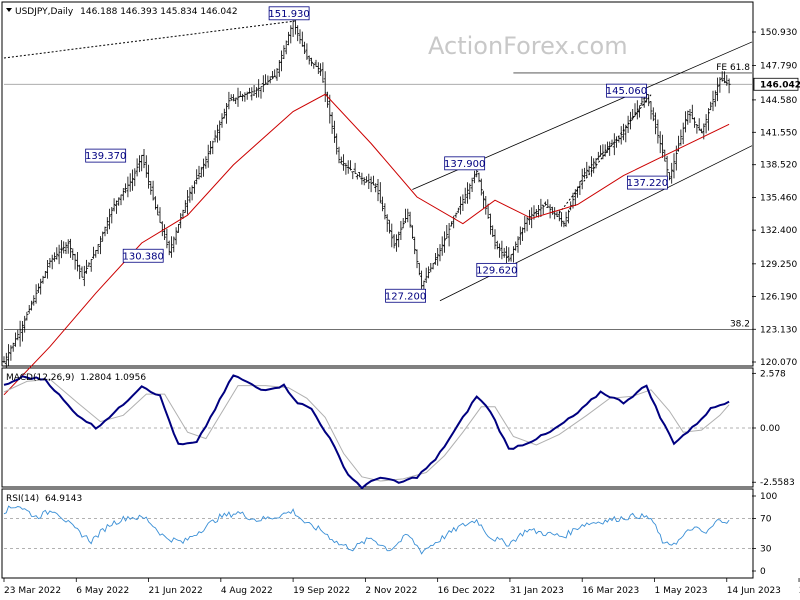 Image resolution: width=800 pixels, height=600 pixels. What do you see at coordinates (537, 591) in the screenshot?
I see `x-tick-label: 31 Jan 2023` at bounding box center [537, 591].